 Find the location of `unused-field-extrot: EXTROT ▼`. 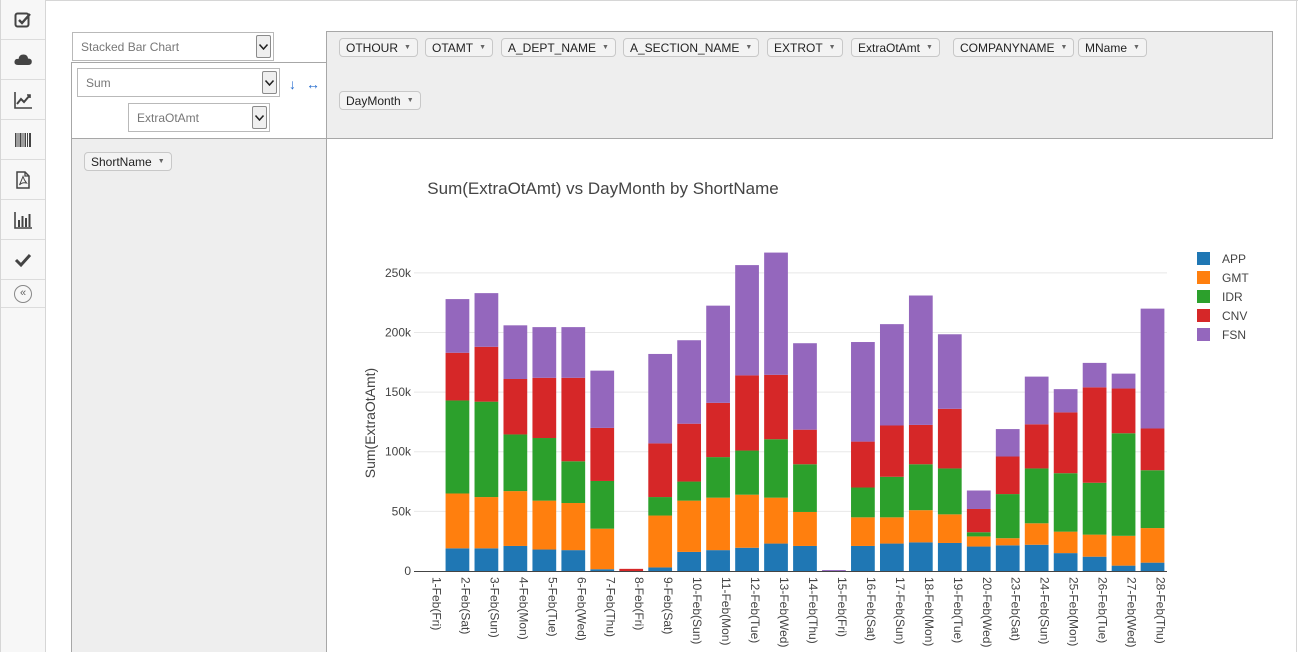

unused-field-extrot: EXTROT ▼ is located at coordinates (805, 47).